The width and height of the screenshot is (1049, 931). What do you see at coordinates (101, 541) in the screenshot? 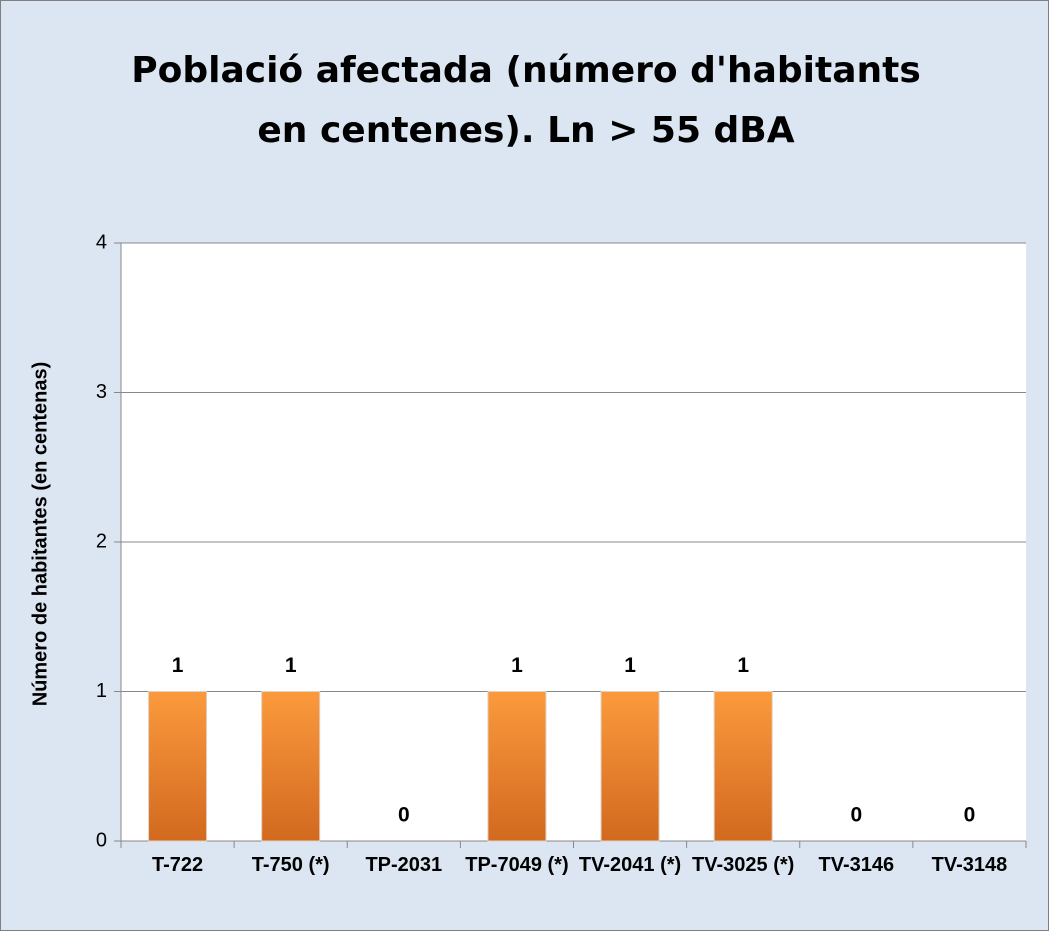
I see `y-tick-label: 2` at bounding box center [101, 541].